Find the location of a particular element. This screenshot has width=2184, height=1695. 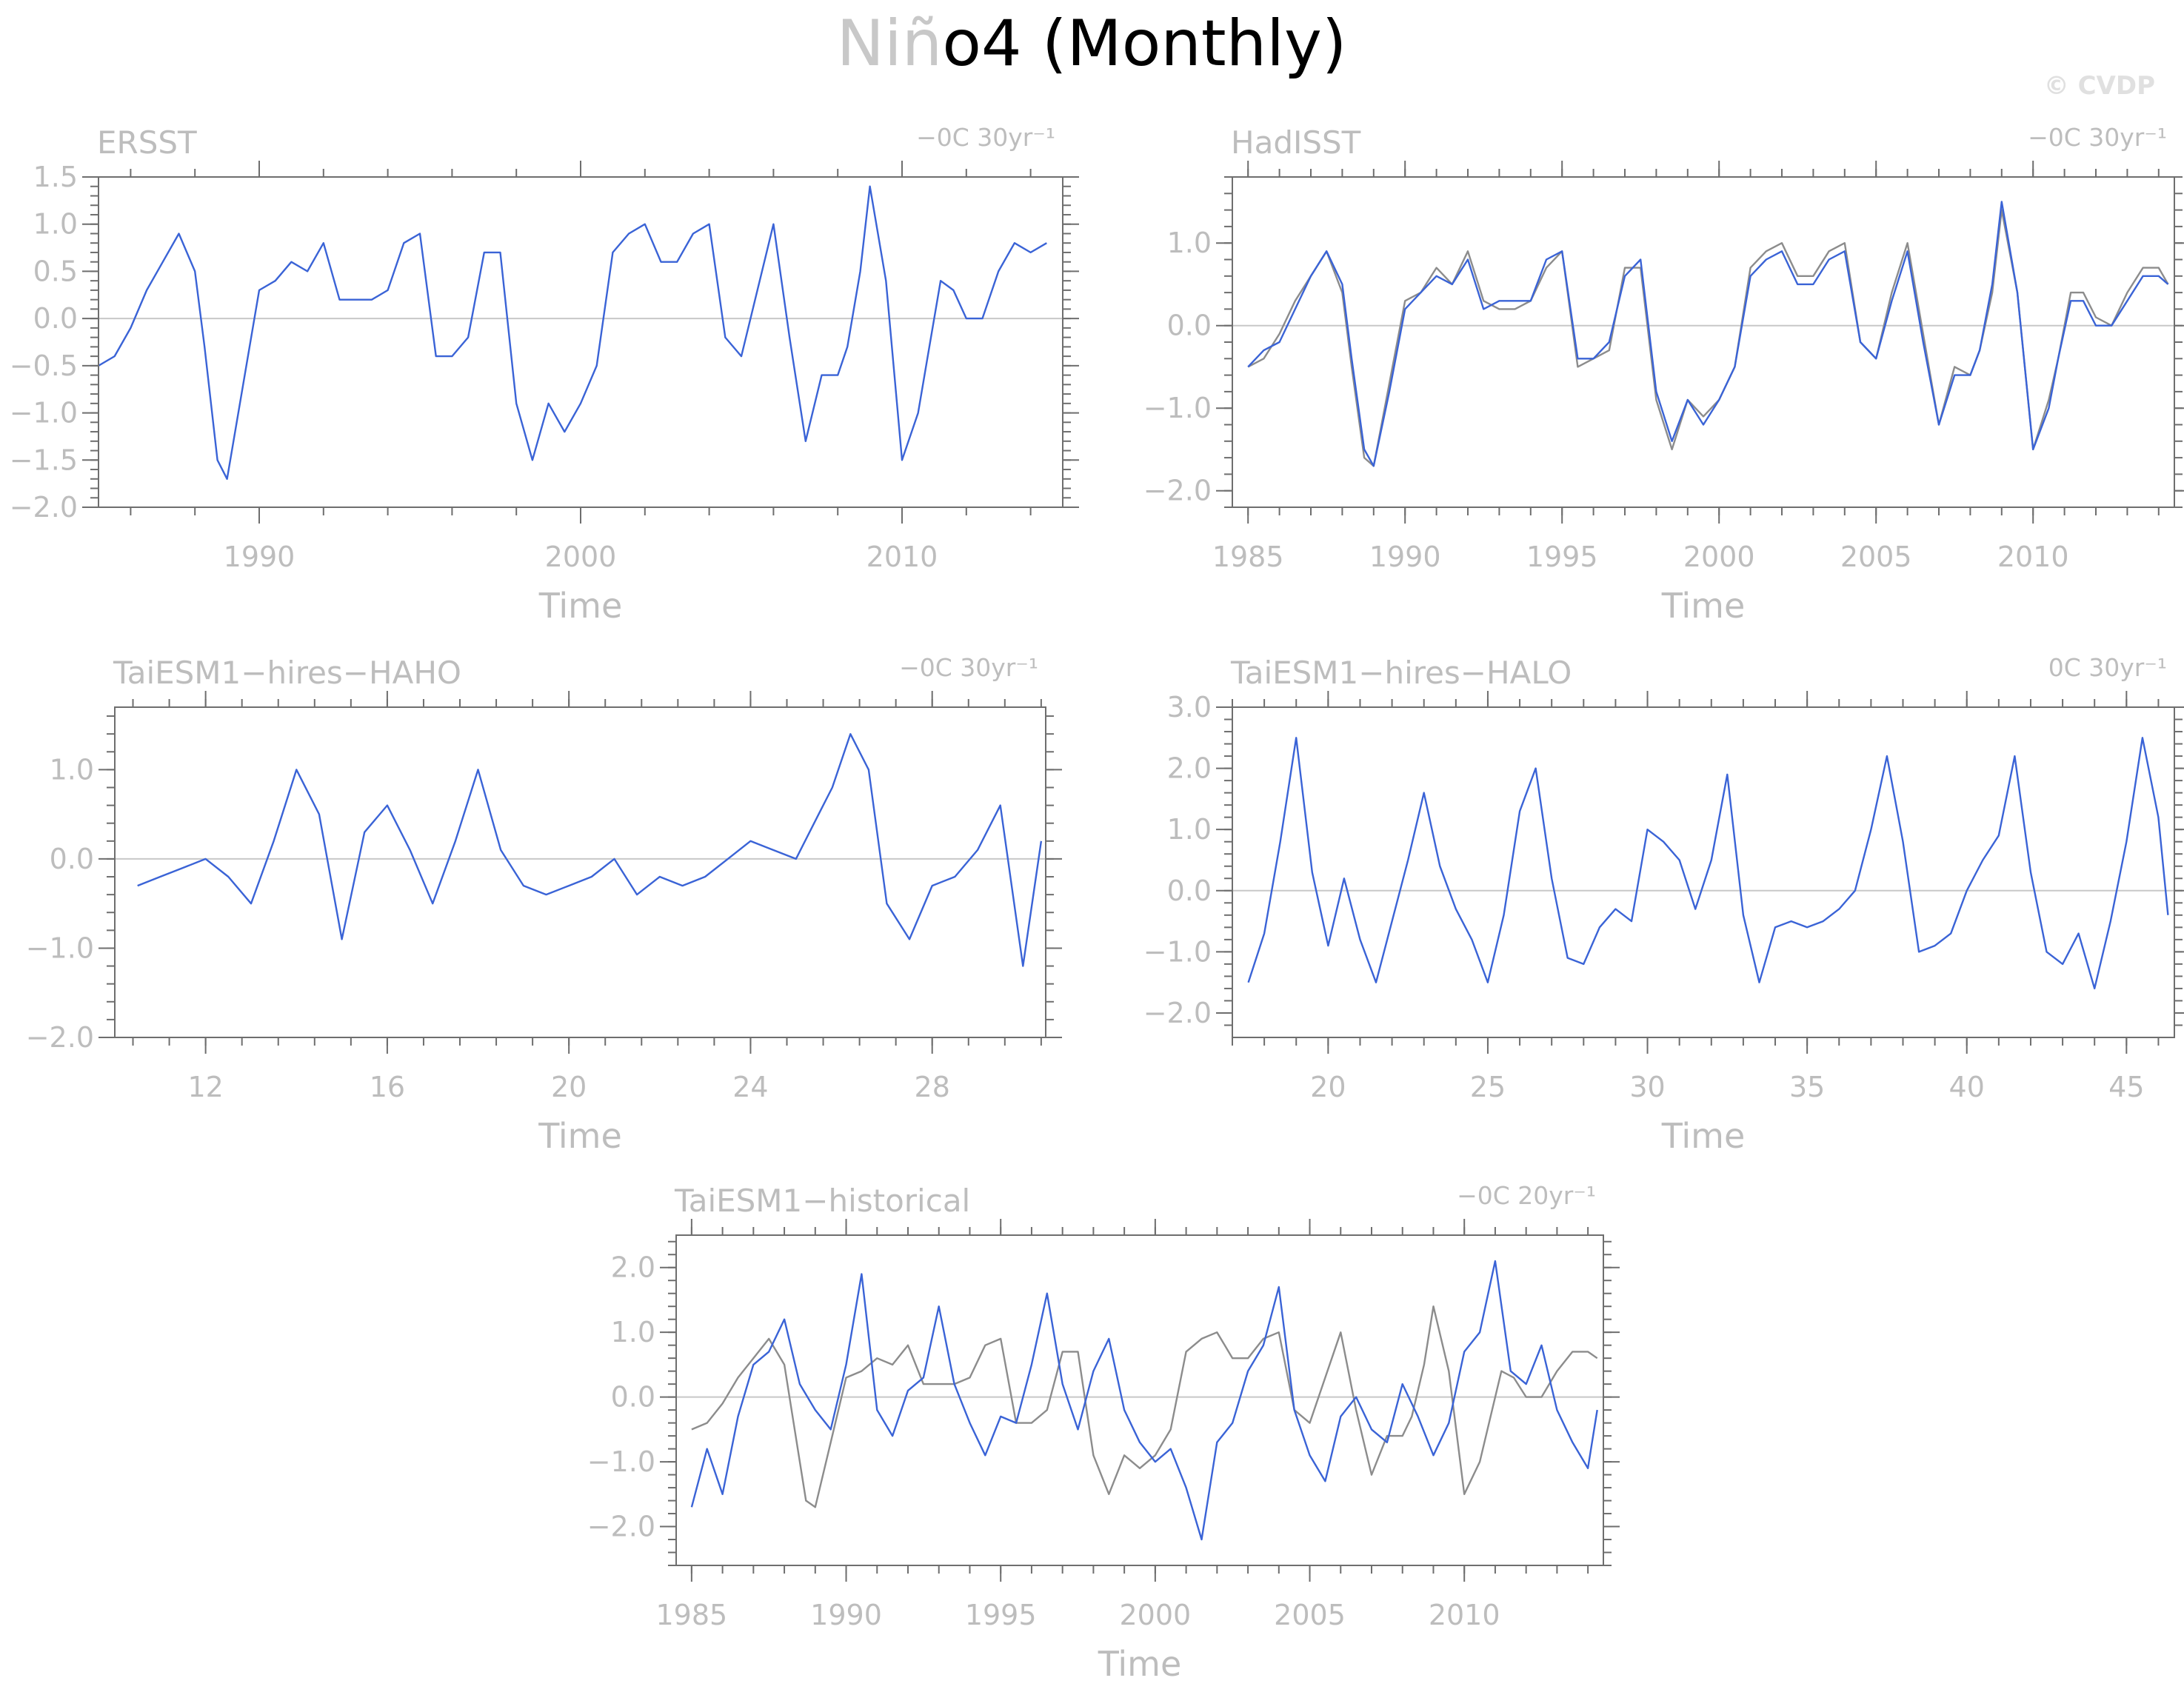

x-tick-label: 45 is located at coordinates (2126, 1087).